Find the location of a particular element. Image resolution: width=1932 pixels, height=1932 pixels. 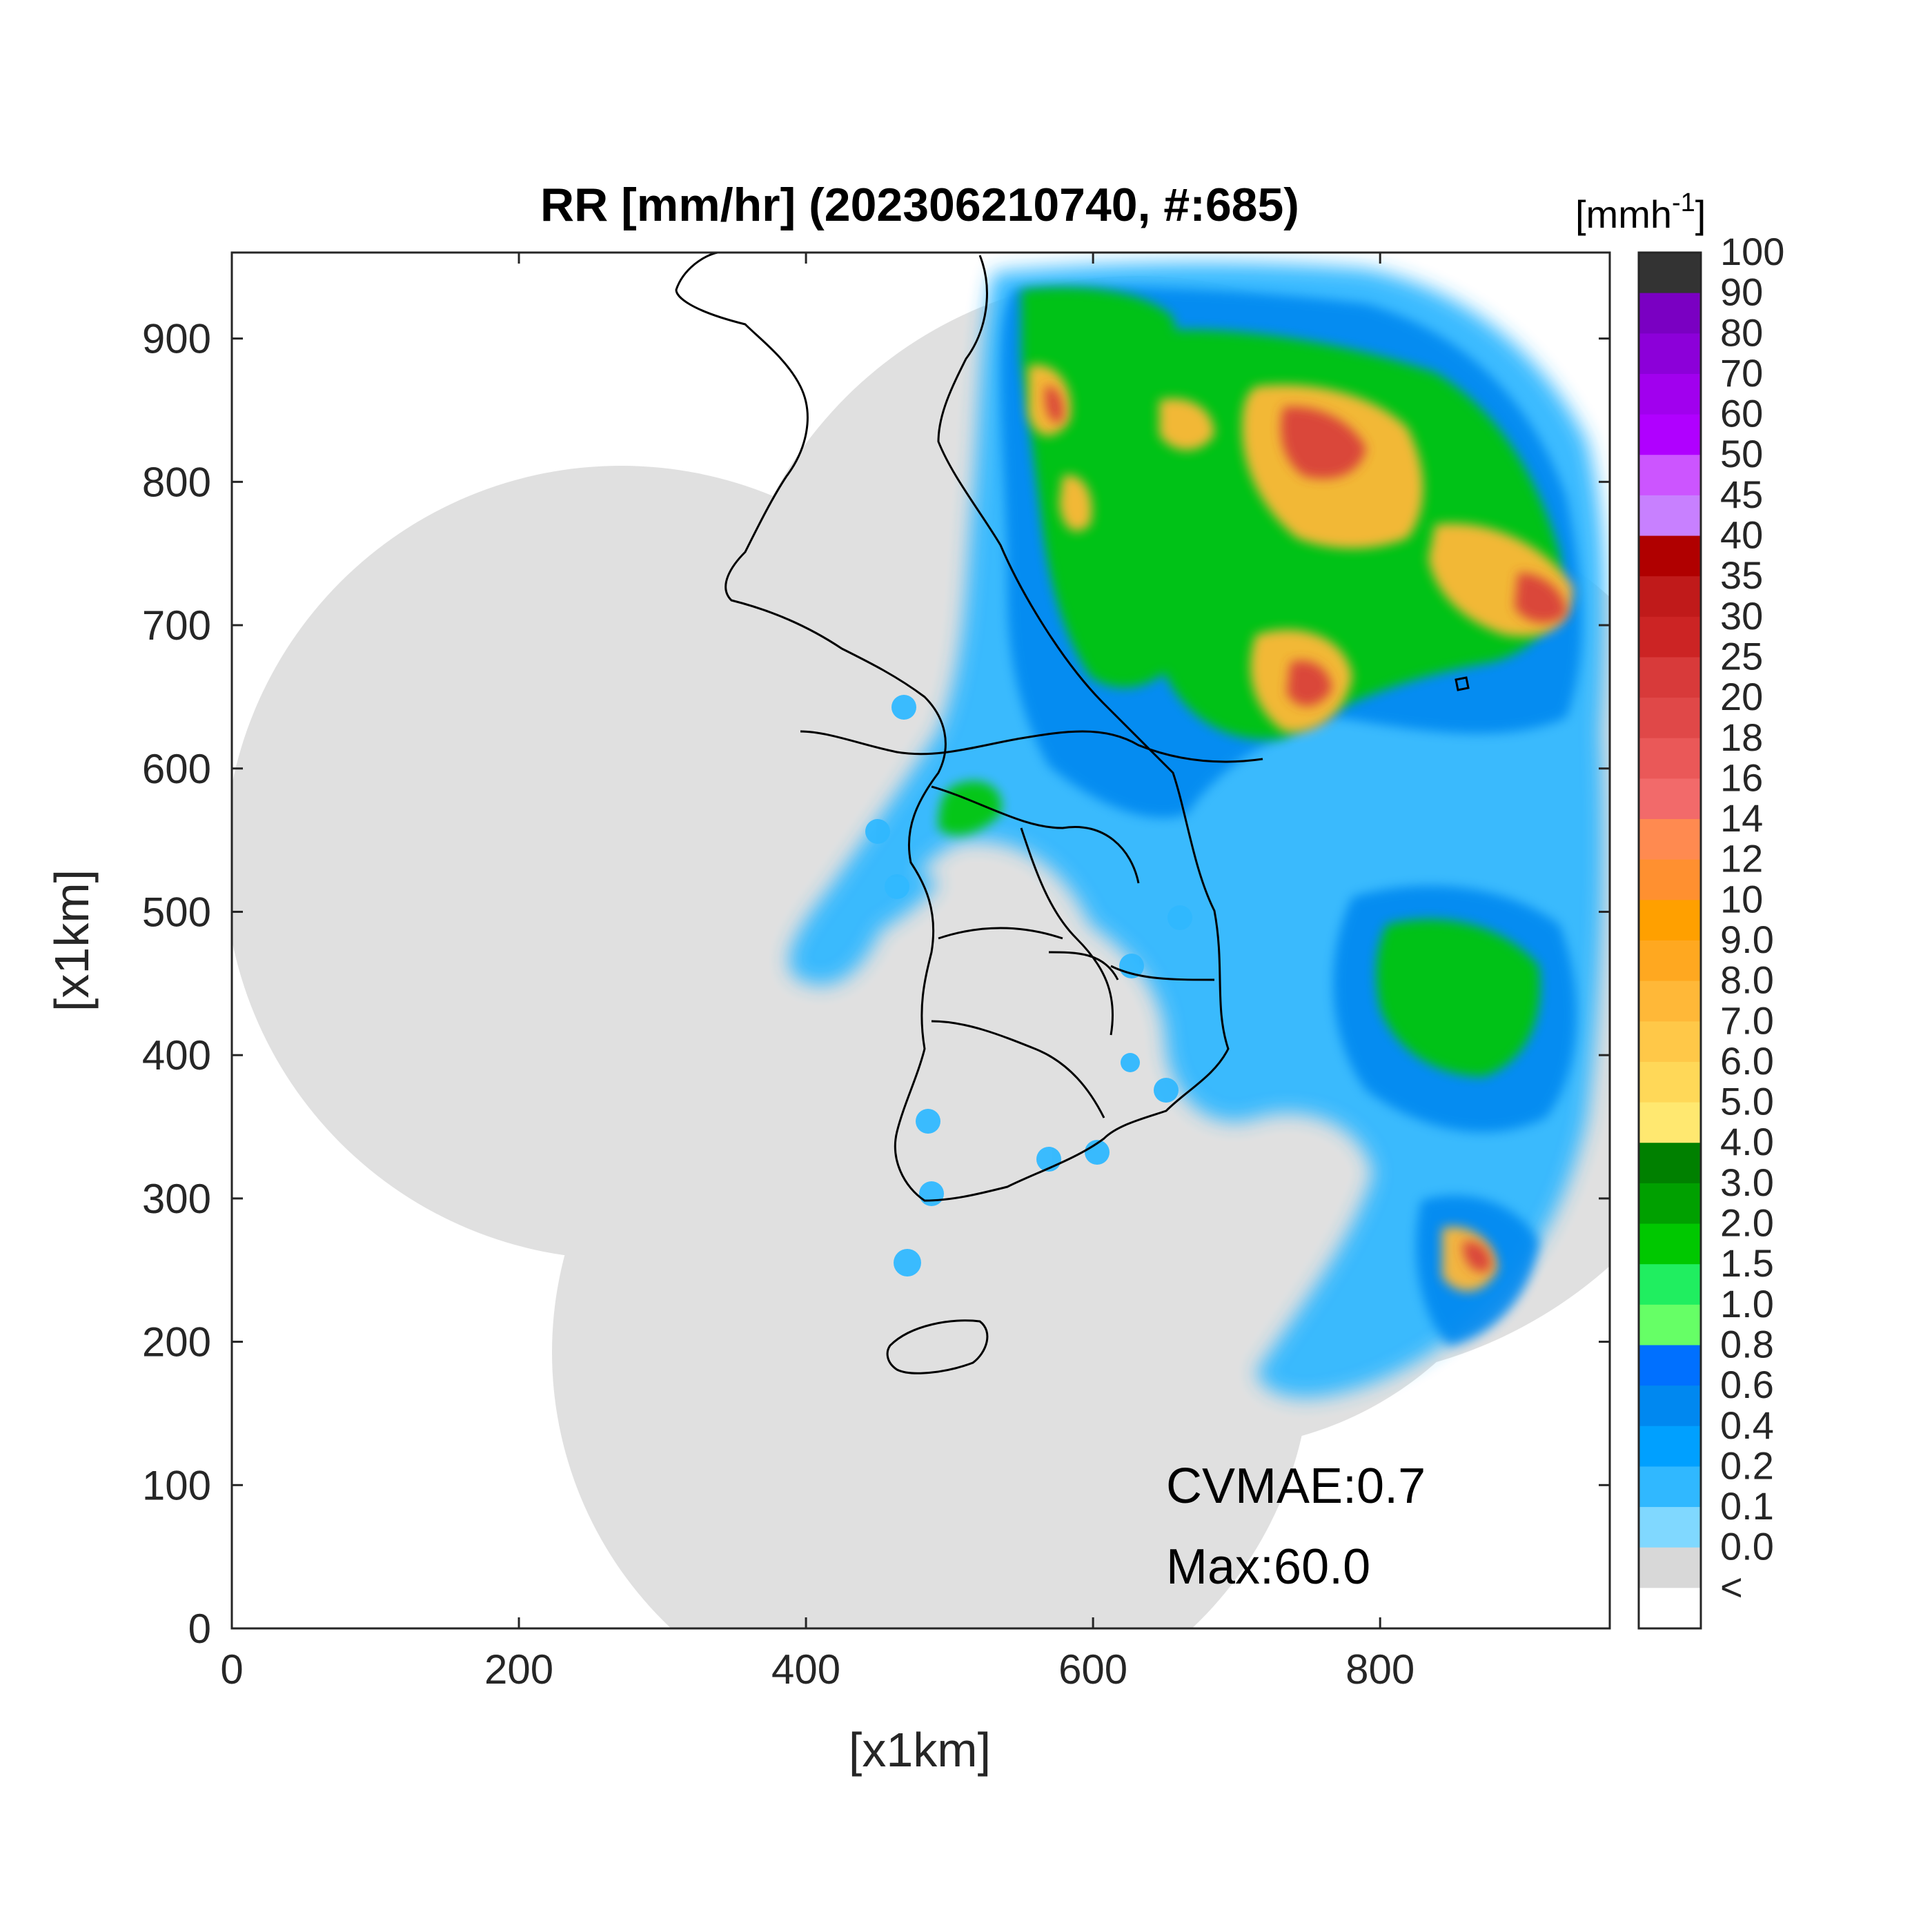

colorbar-unit-prefix: [mmh is located at coordinates (1623, 214).